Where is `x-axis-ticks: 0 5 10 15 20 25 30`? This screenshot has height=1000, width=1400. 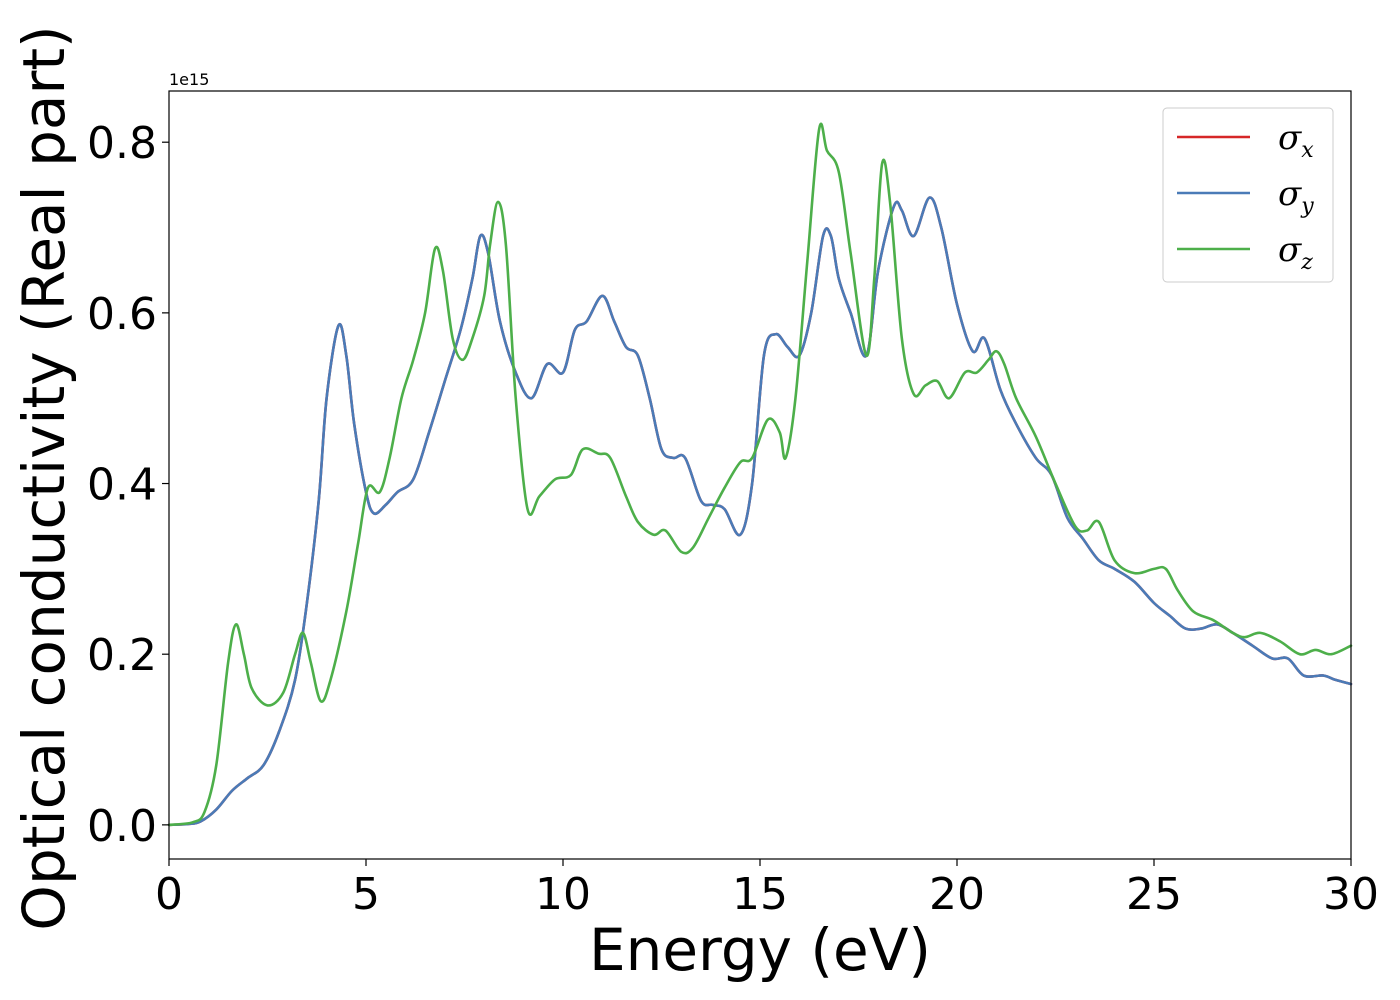
x-axis-ticks: 0 5 10 15 20 25 30 is located at coordinates (767, 889).